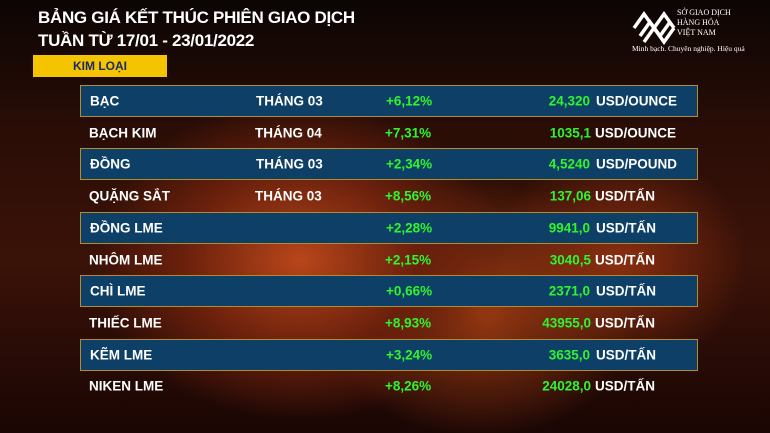 This screenshot has height=433, width=770. What do you see at coordinates (570, 196) in the screenshot?
I see `price-value: 137,06` at bounding box center [570, 196].